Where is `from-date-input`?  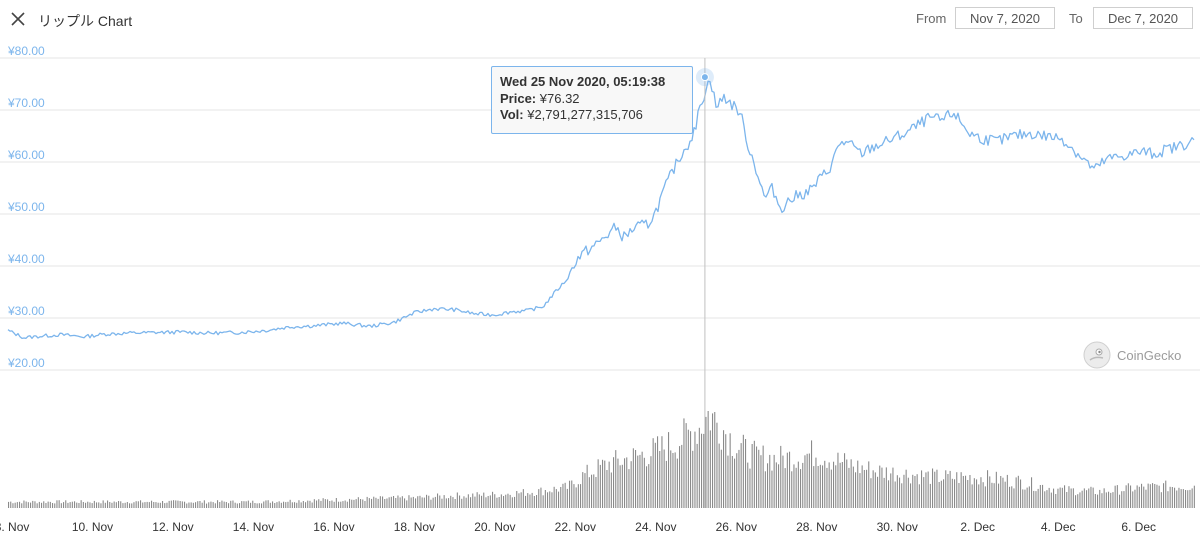 from-date-input is located at coordinates (1005, 18).